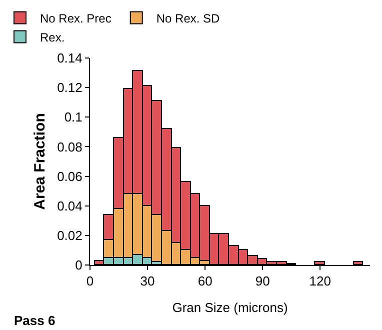  Describe the element at coordinates (69, 146) in the screenshot. I see `y-tick-label: 0.08` at that location.